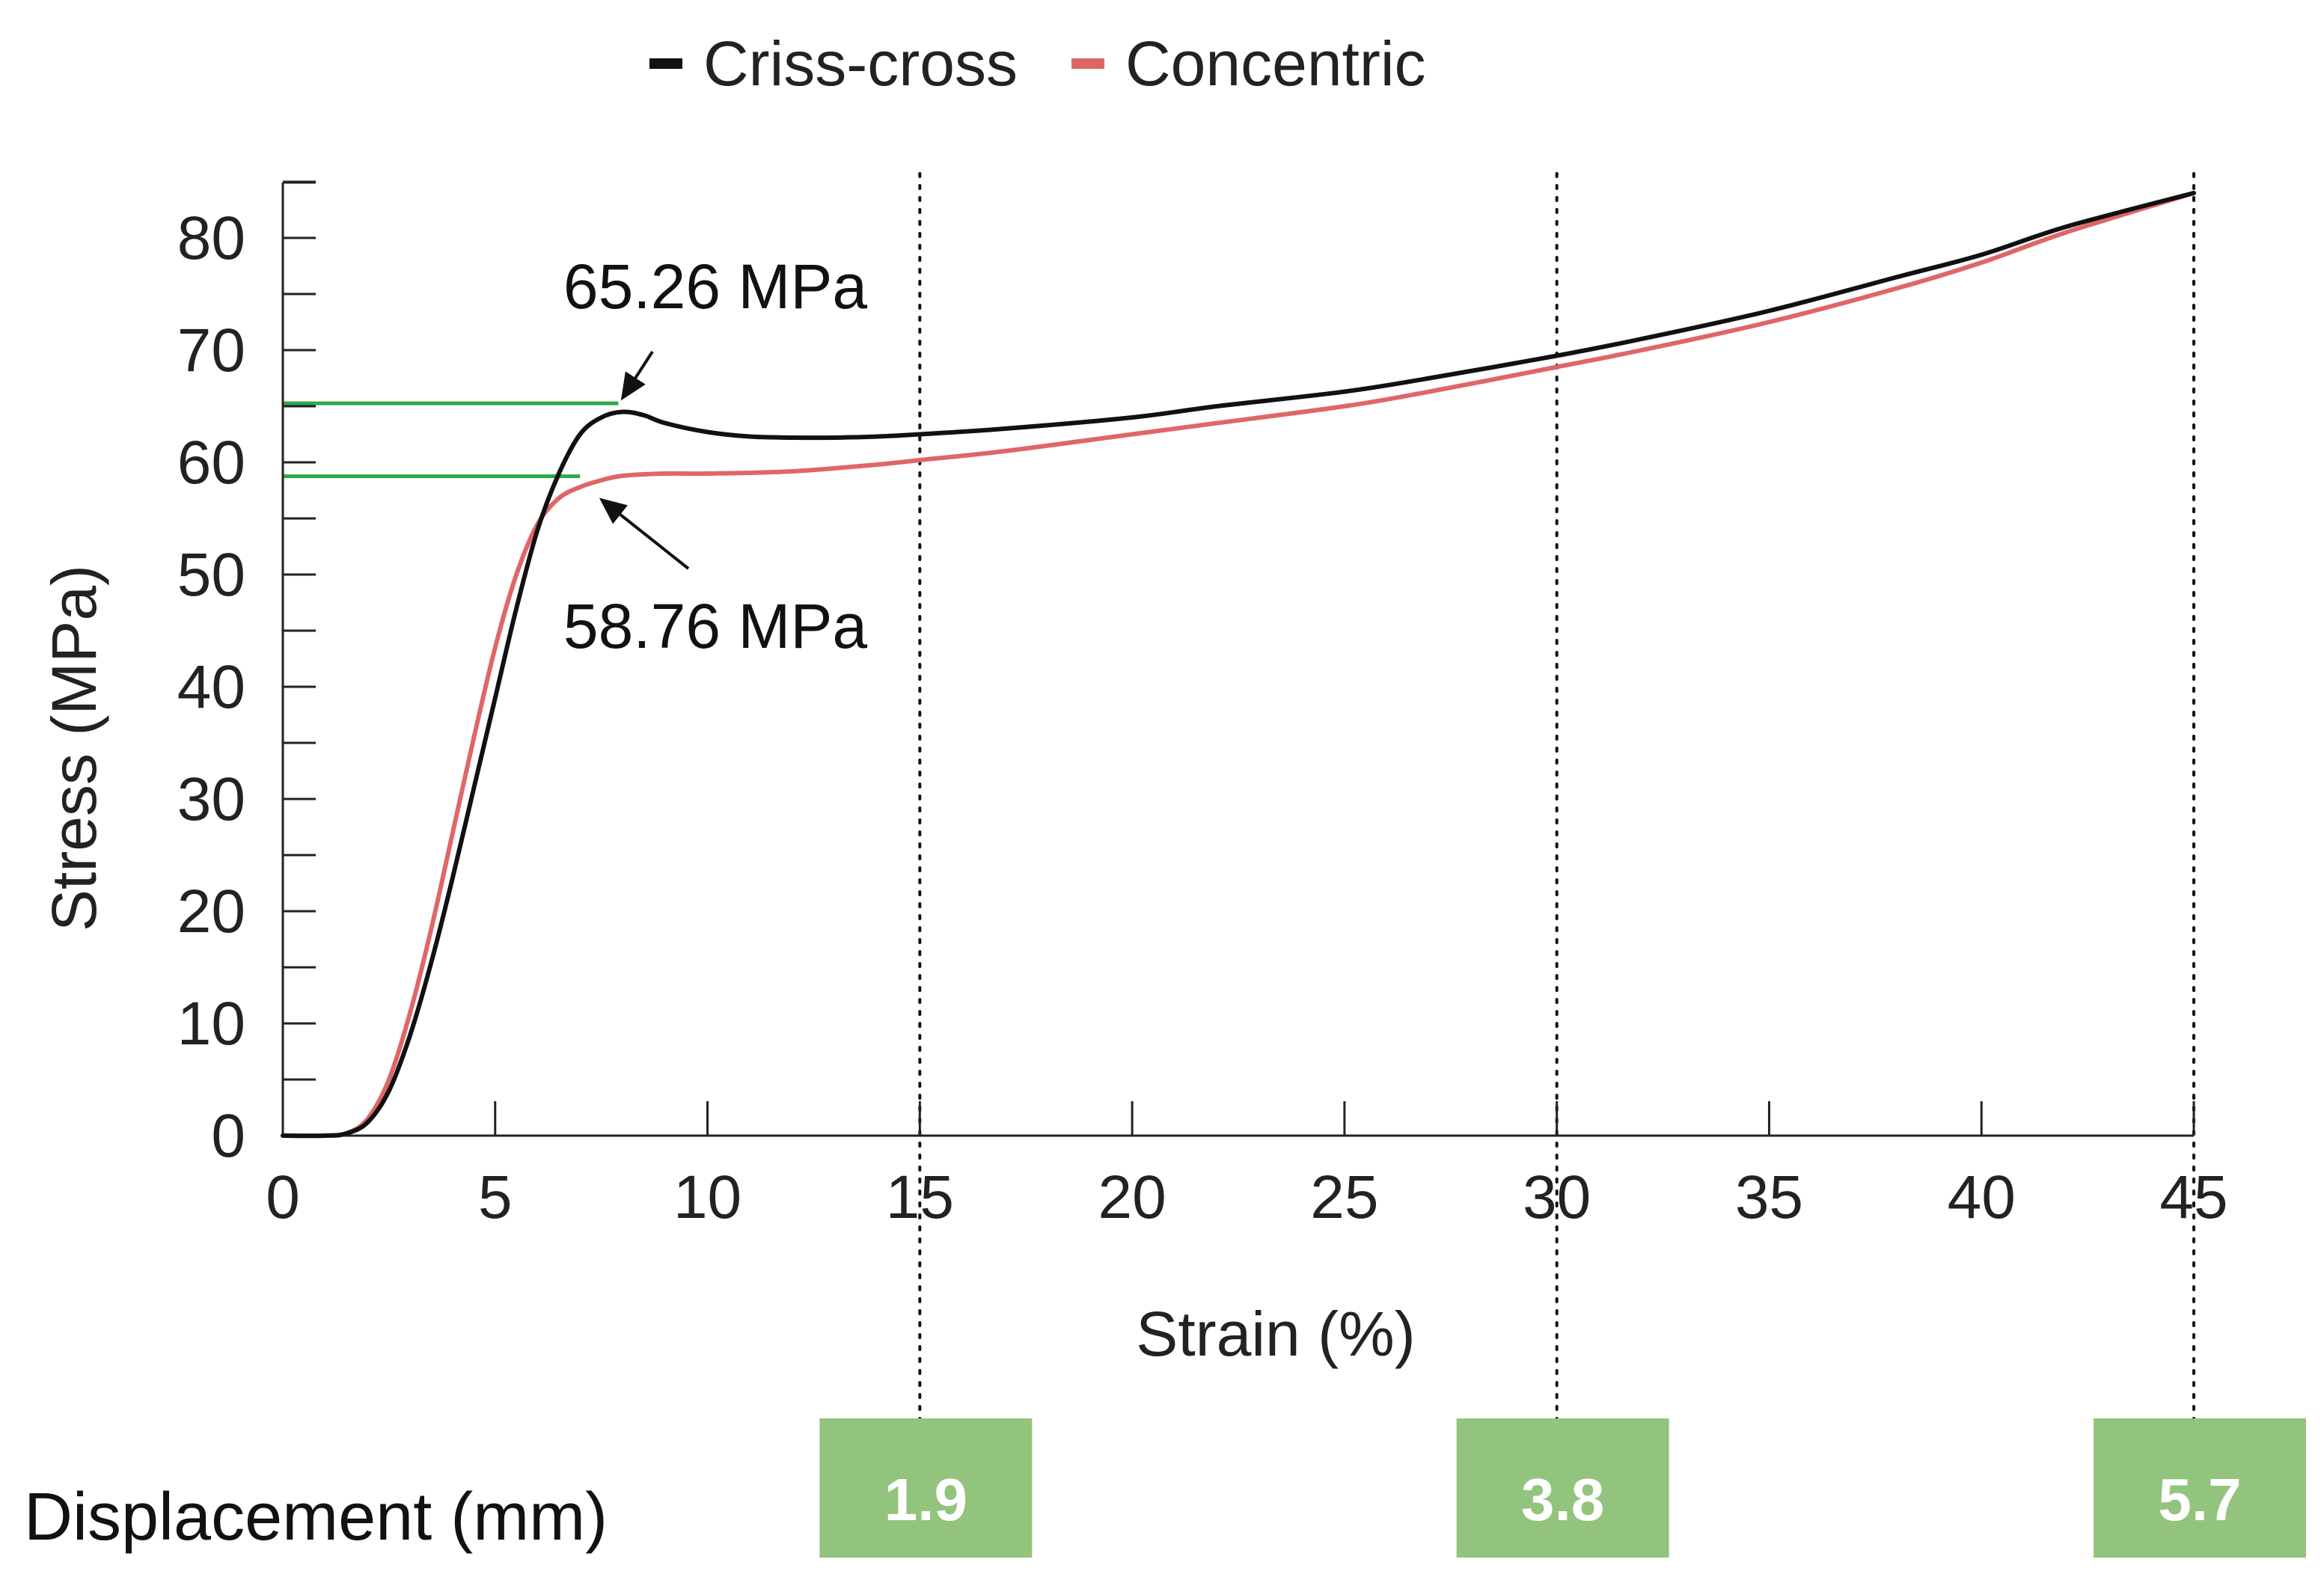  I want to click on x-tick-label: 15, so click(920, 1197).